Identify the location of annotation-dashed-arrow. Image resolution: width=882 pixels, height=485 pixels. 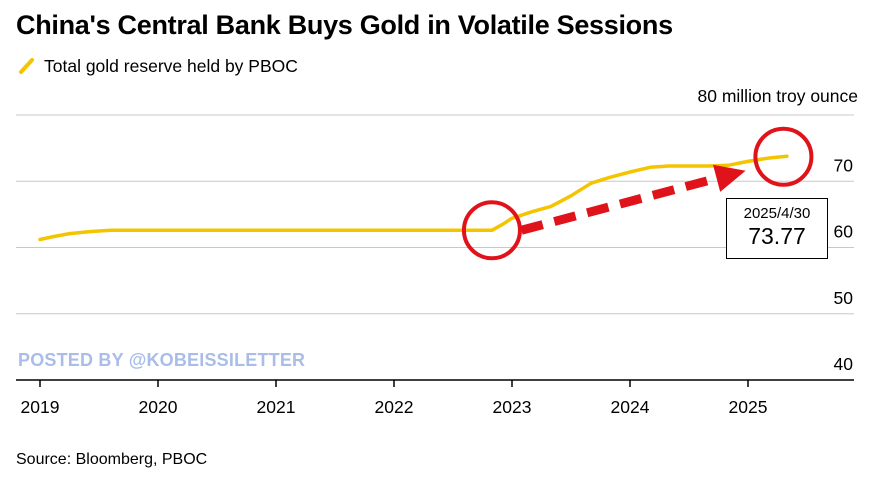
(619, 204).